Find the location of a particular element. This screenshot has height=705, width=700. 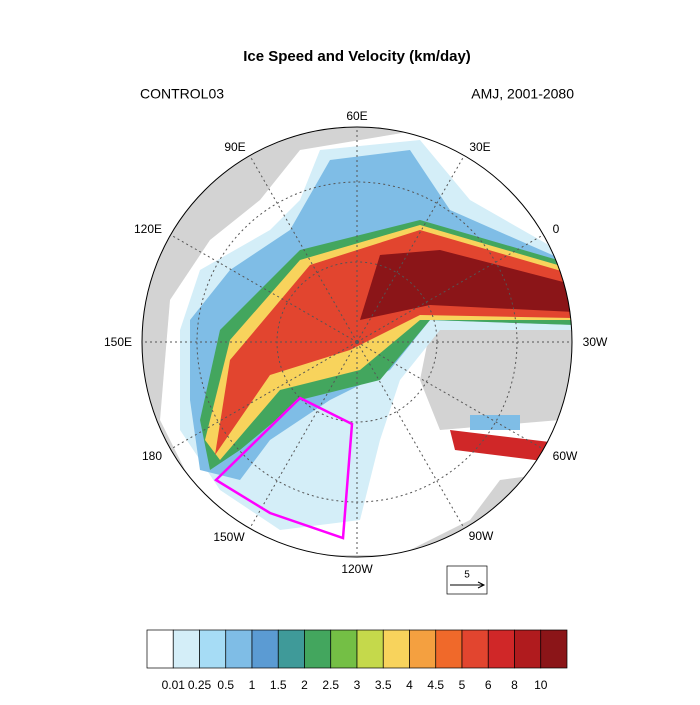

longitude-label: 90W is located at coordinates (481, 536).